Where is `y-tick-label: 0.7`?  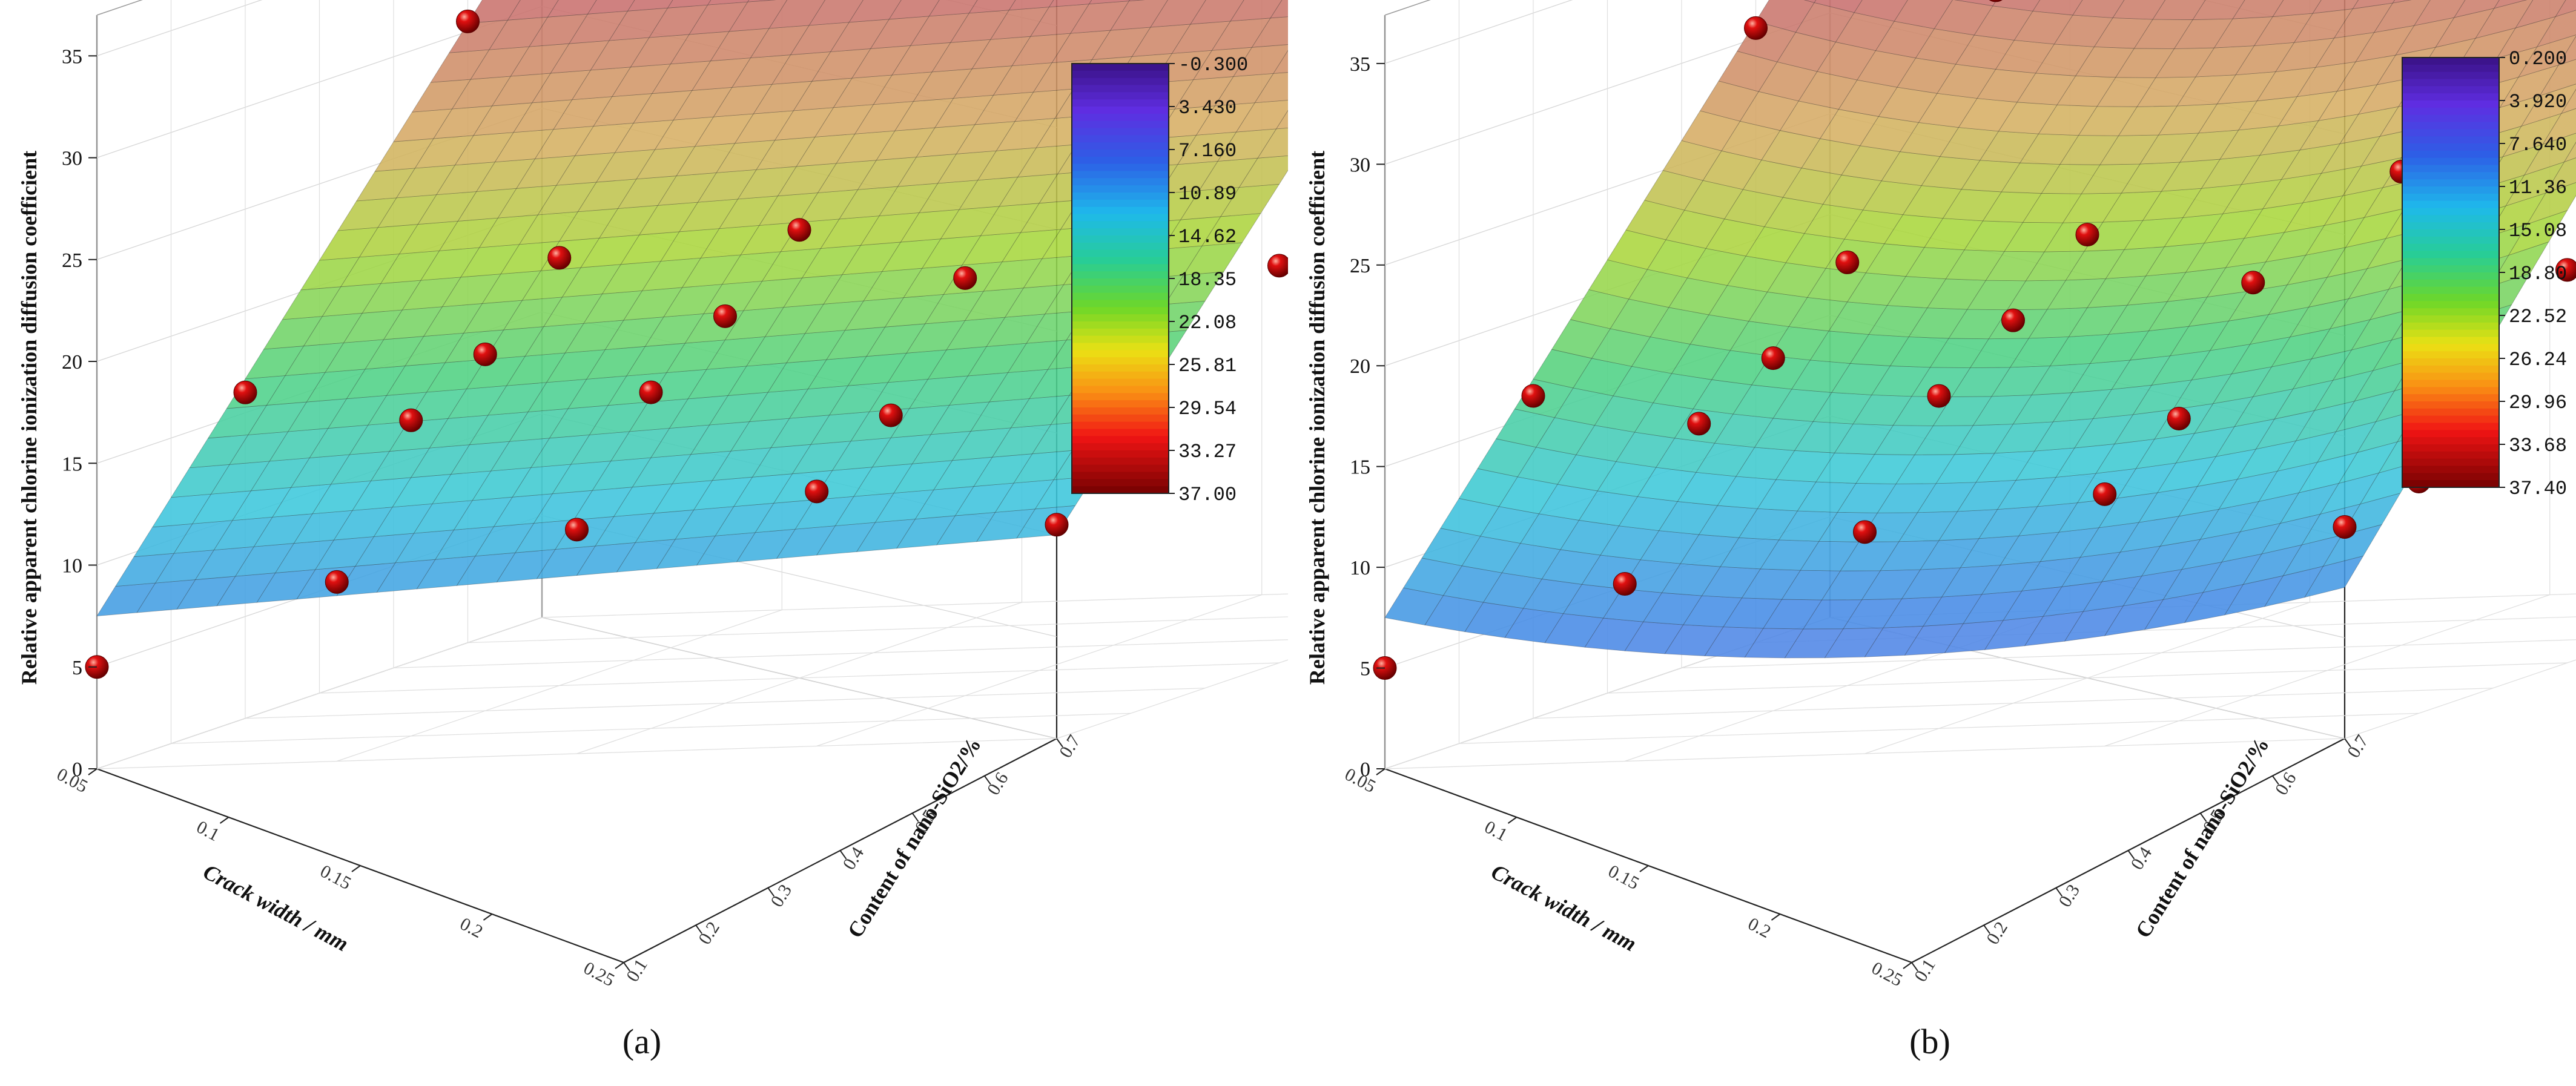
y-tick-label: 0.7 is located at coordinates (2358, 746).